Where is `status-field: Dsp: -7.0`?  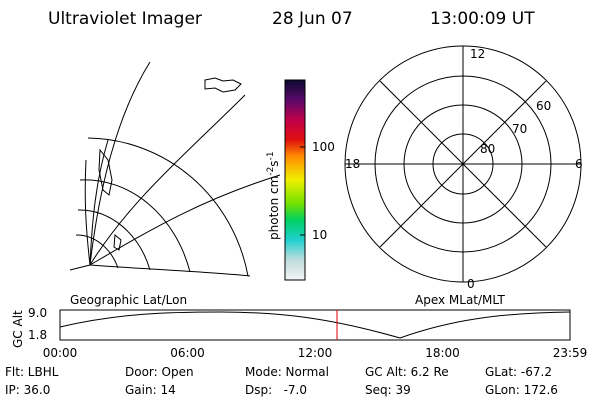
status-field: Dsp: -7.0 is located at coordinates (276, 390).